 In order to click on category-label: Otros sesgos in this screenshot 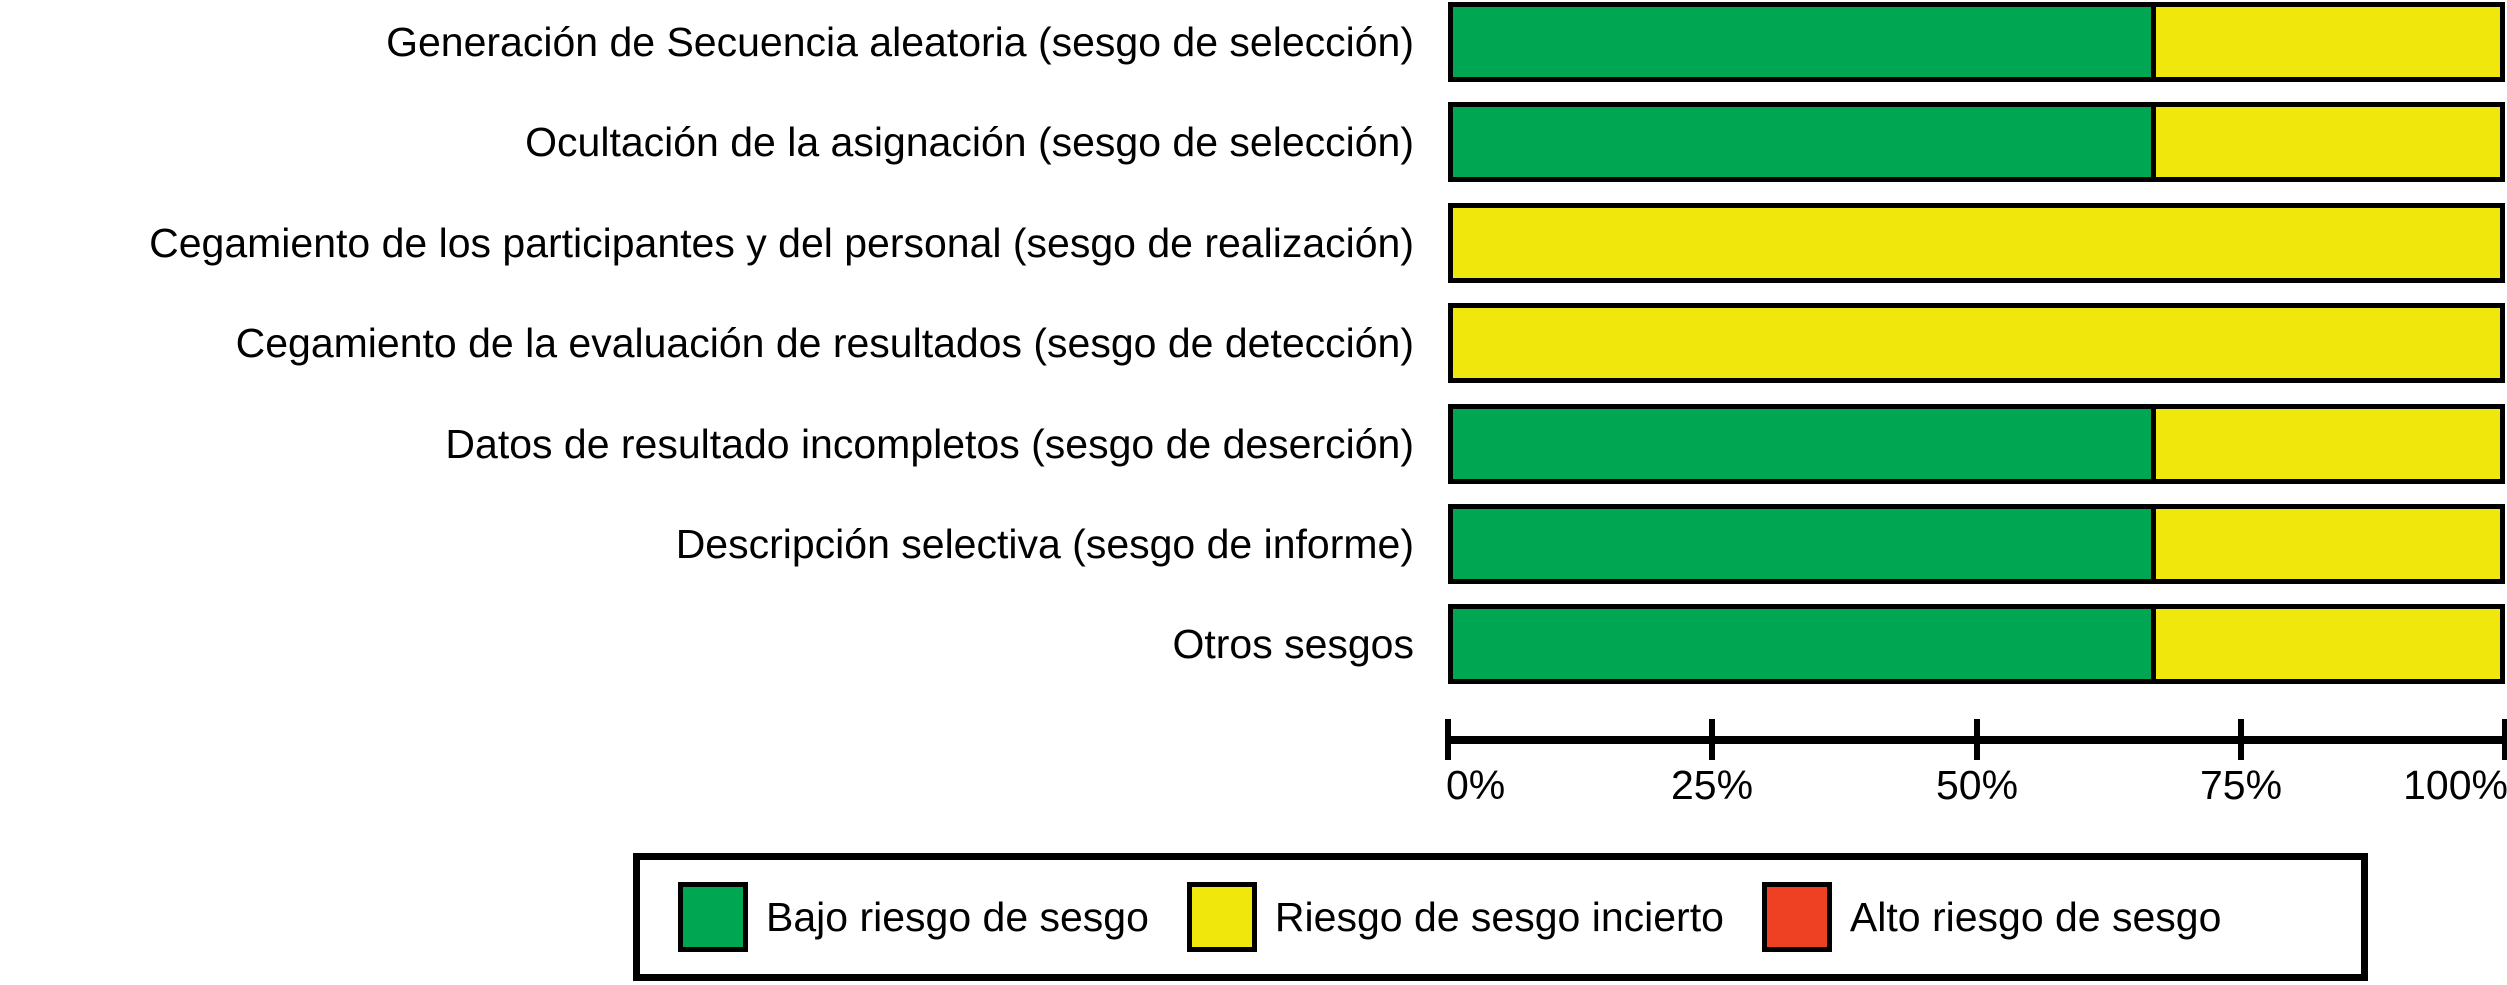, I will do `click(1293, 643)`.